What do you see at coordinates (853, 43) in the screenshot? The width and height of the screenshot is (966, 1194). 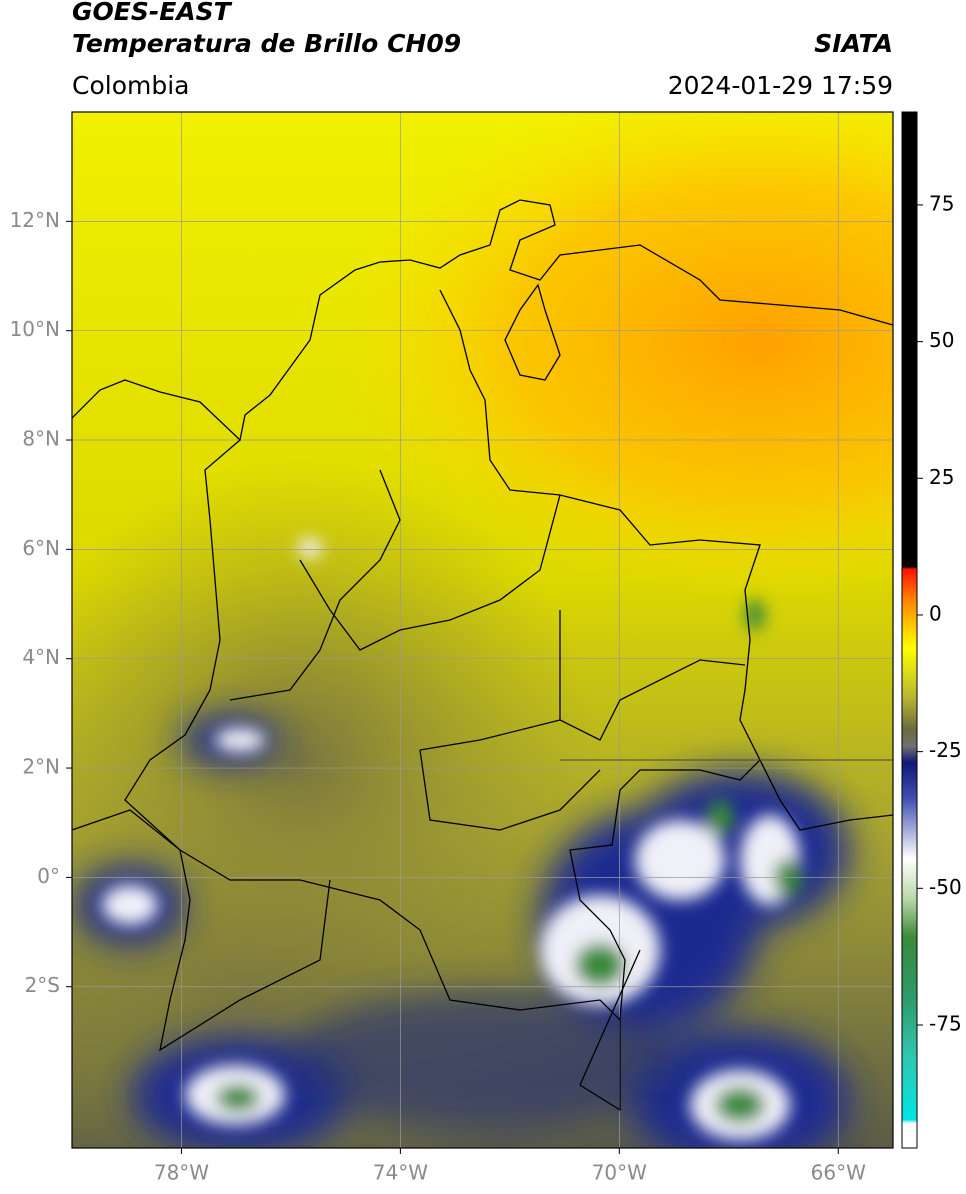 I see `source: SIATA` at bounding box center [853, 43].